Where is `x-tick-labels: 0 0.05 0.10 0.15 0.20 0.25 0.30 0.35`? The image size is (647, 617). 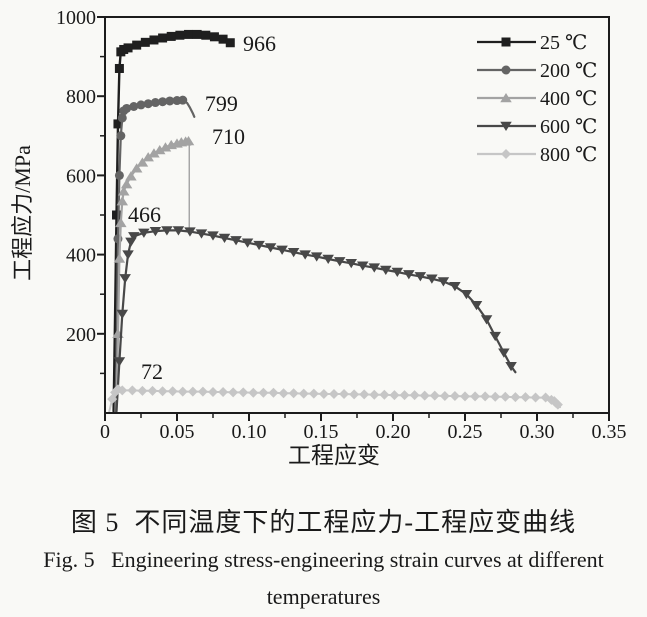 x-tick-labels: 0 0.05 0.10 0.15 0.20 0.25 0.30 0.35 is located at coordinates (363, 432).